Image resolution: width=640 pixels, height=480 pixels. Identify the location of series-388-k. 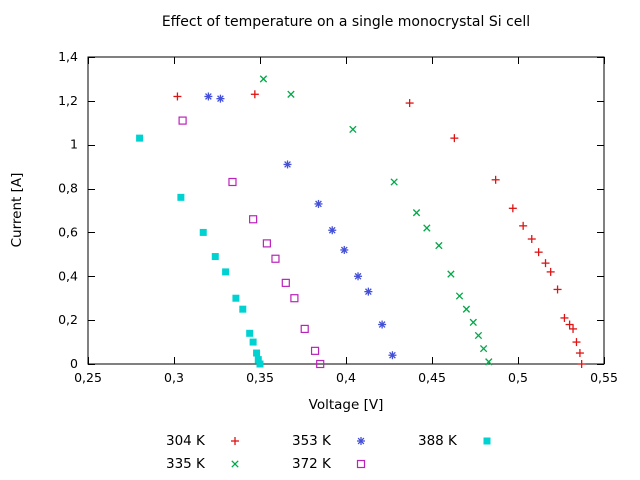
(200, 251).